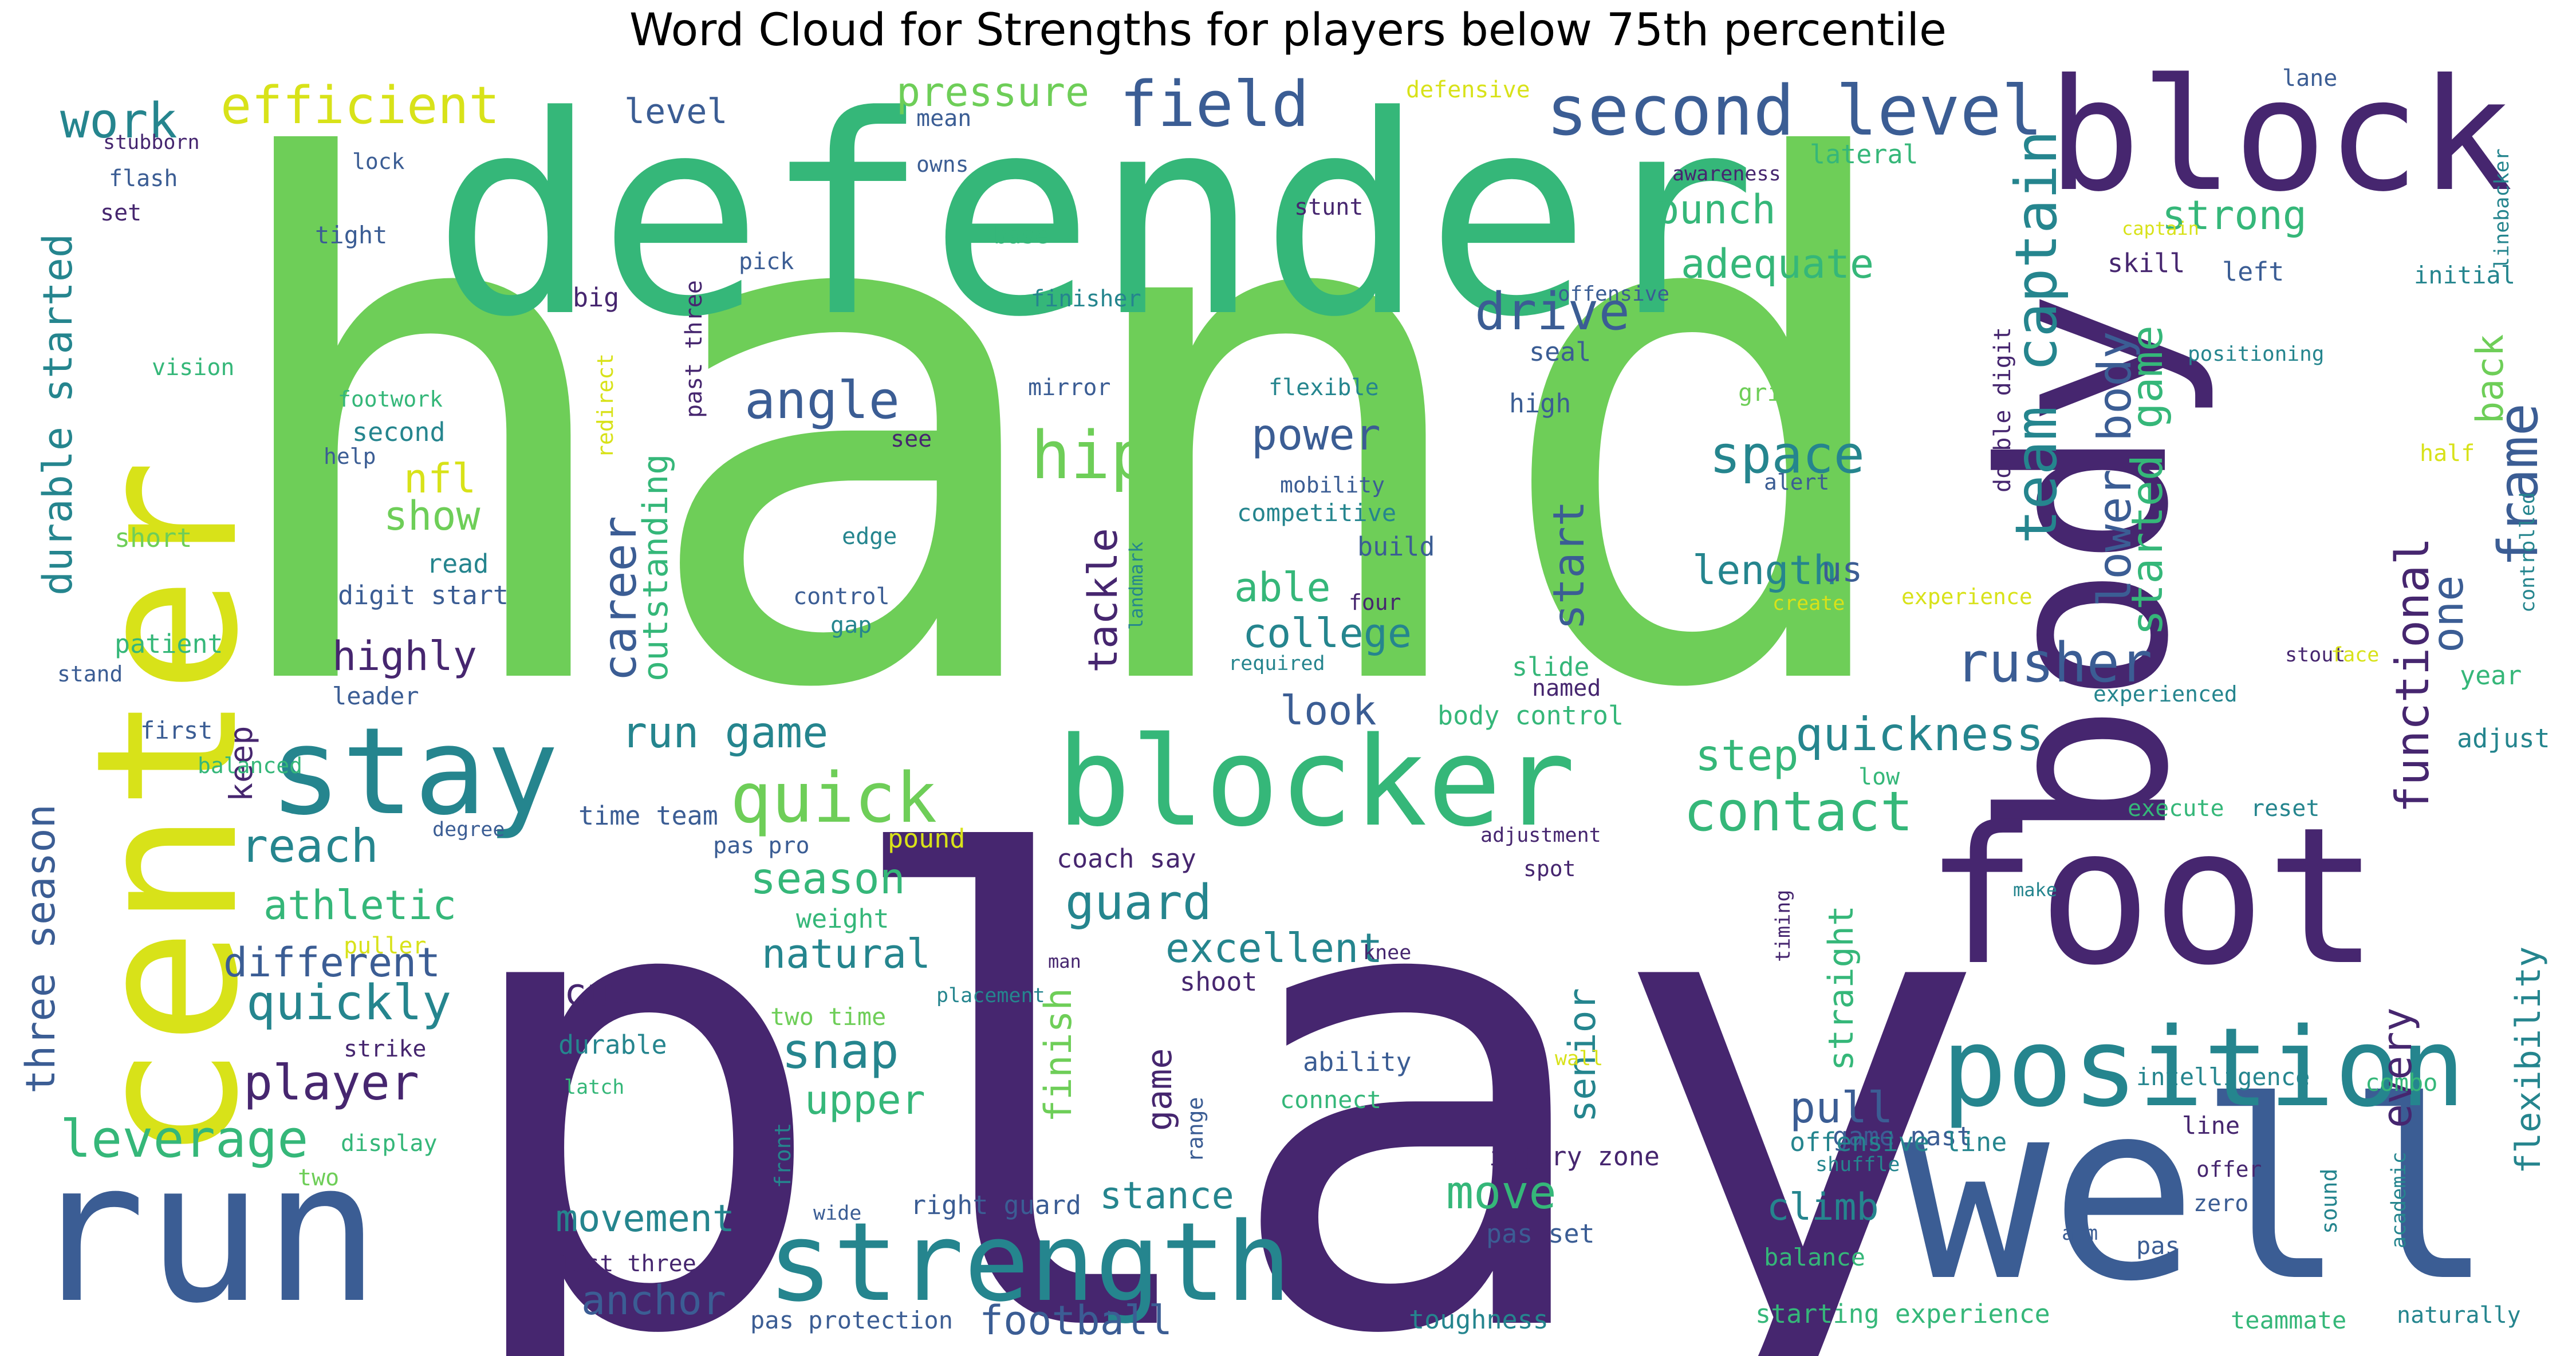 The width and height of the screenshot is (2576, 1356). Describe the element at coordinates (694, 349) in the screenshot. I see `cloud-word: past three` at that location.